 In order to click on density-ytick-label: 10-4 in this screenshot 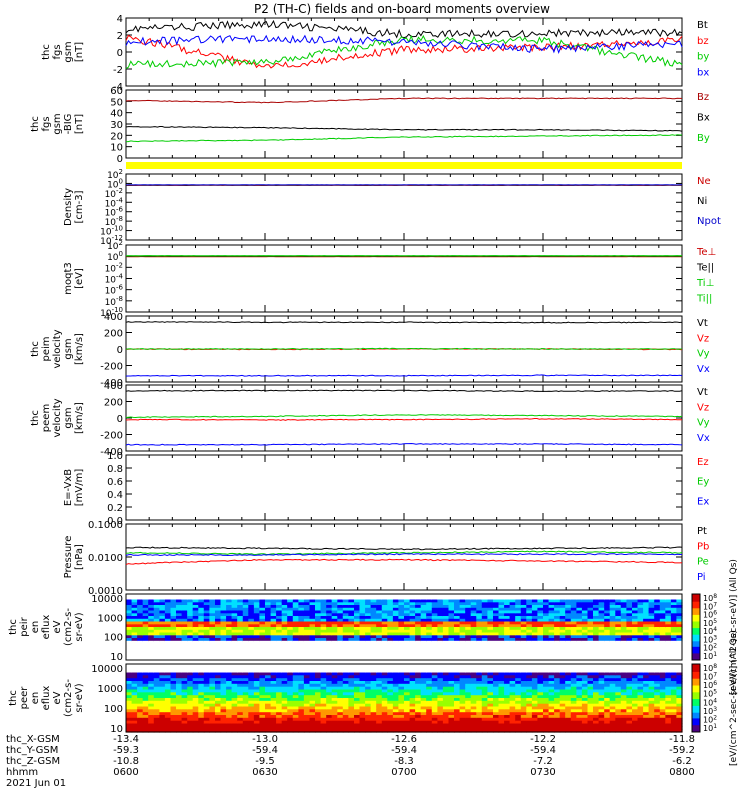, I will do `click(114, 202)`.